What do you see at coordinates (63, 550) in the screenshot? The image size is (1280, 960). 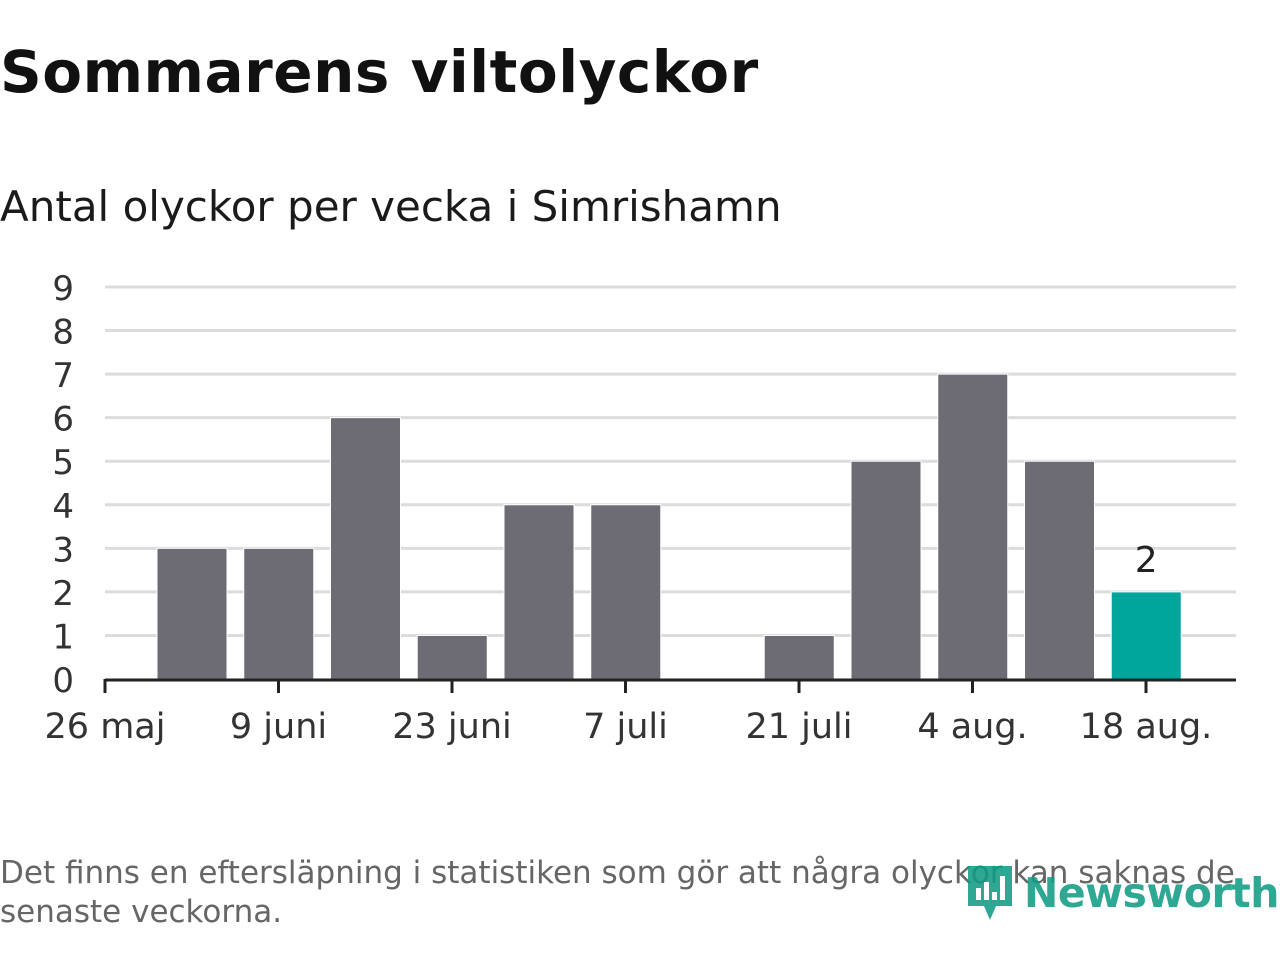 I see `y-tick-label: 3` at bounding box center [63, 550].